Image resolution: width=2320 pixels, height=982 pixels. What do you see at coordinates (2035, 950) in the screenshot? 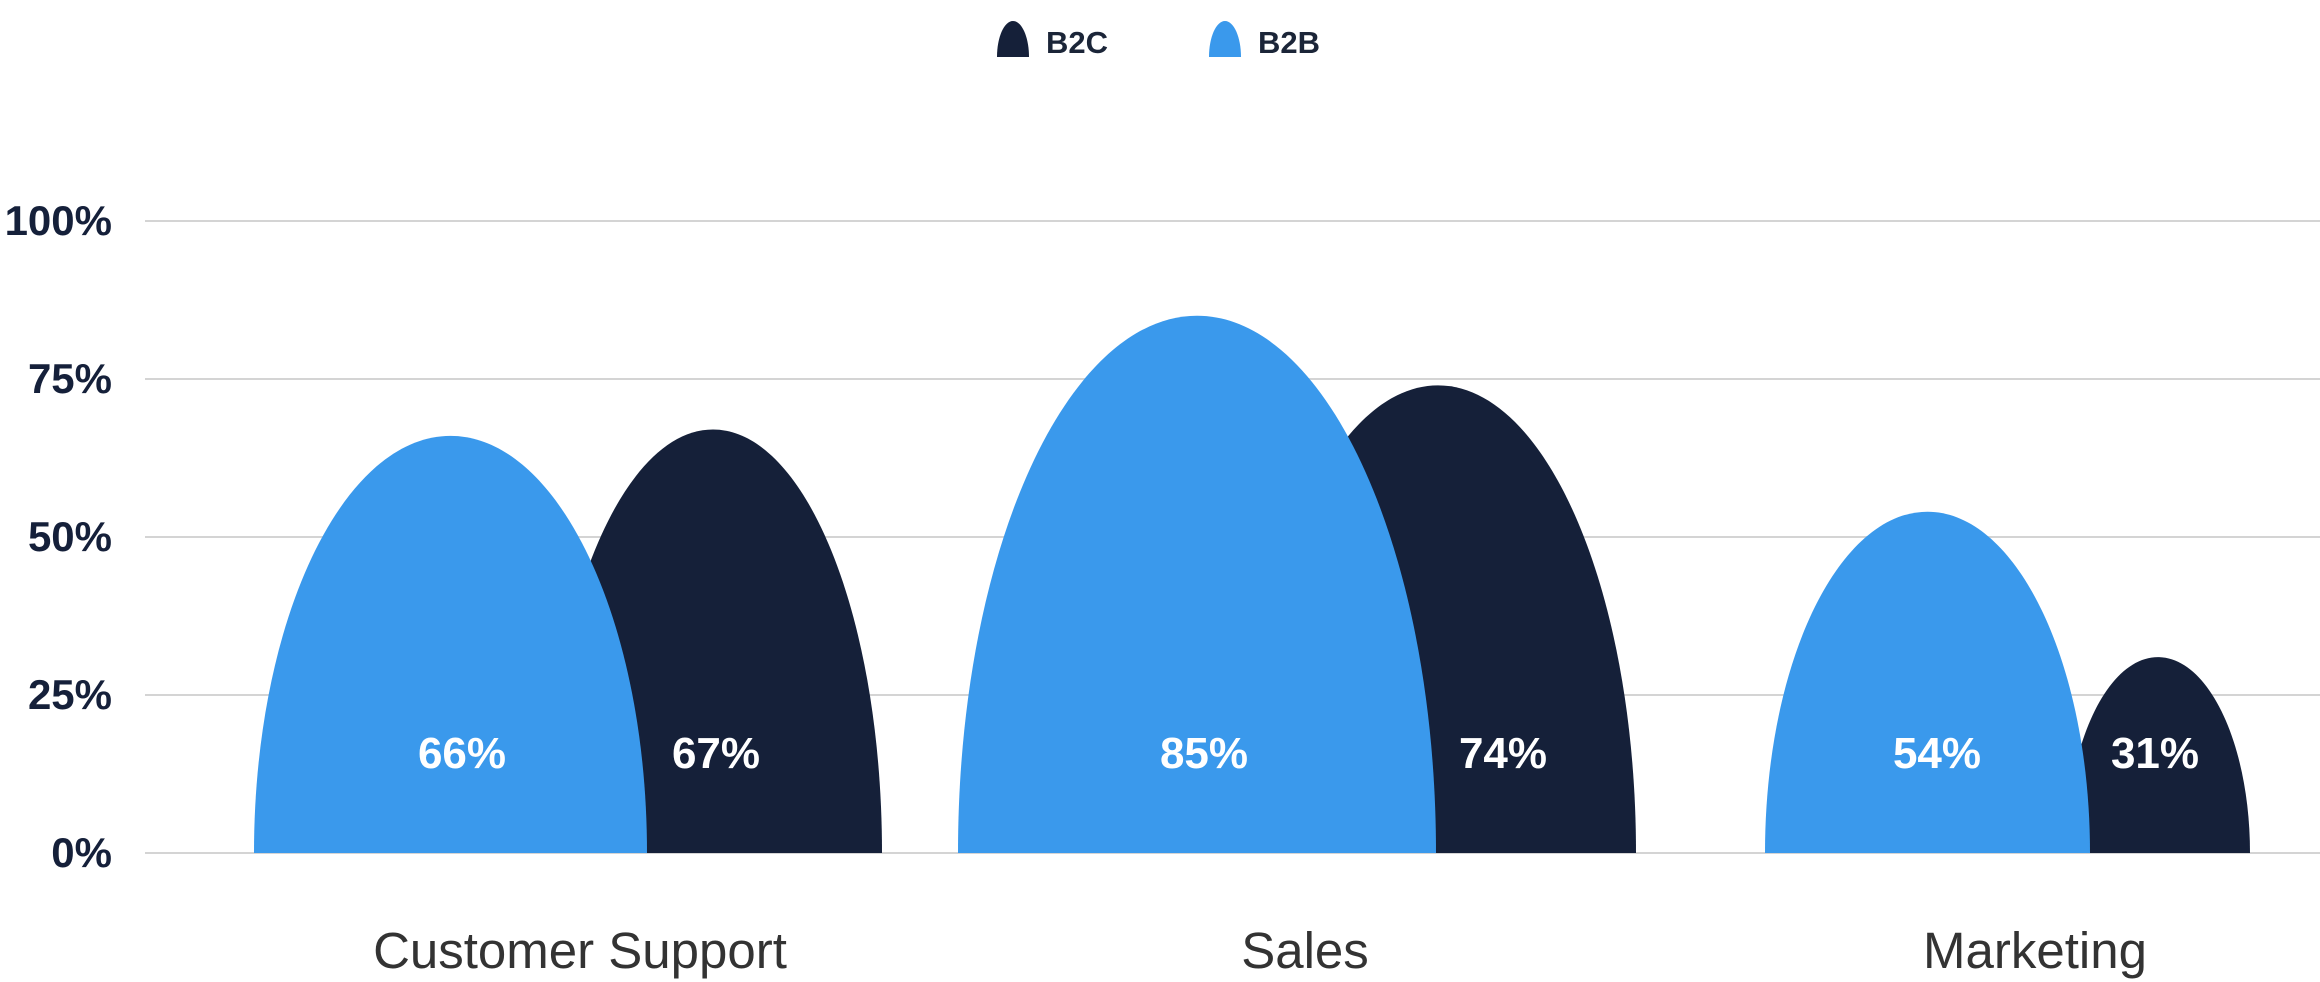
I see `x-tick-label: Marketing` at bounding box center [2035, 950].